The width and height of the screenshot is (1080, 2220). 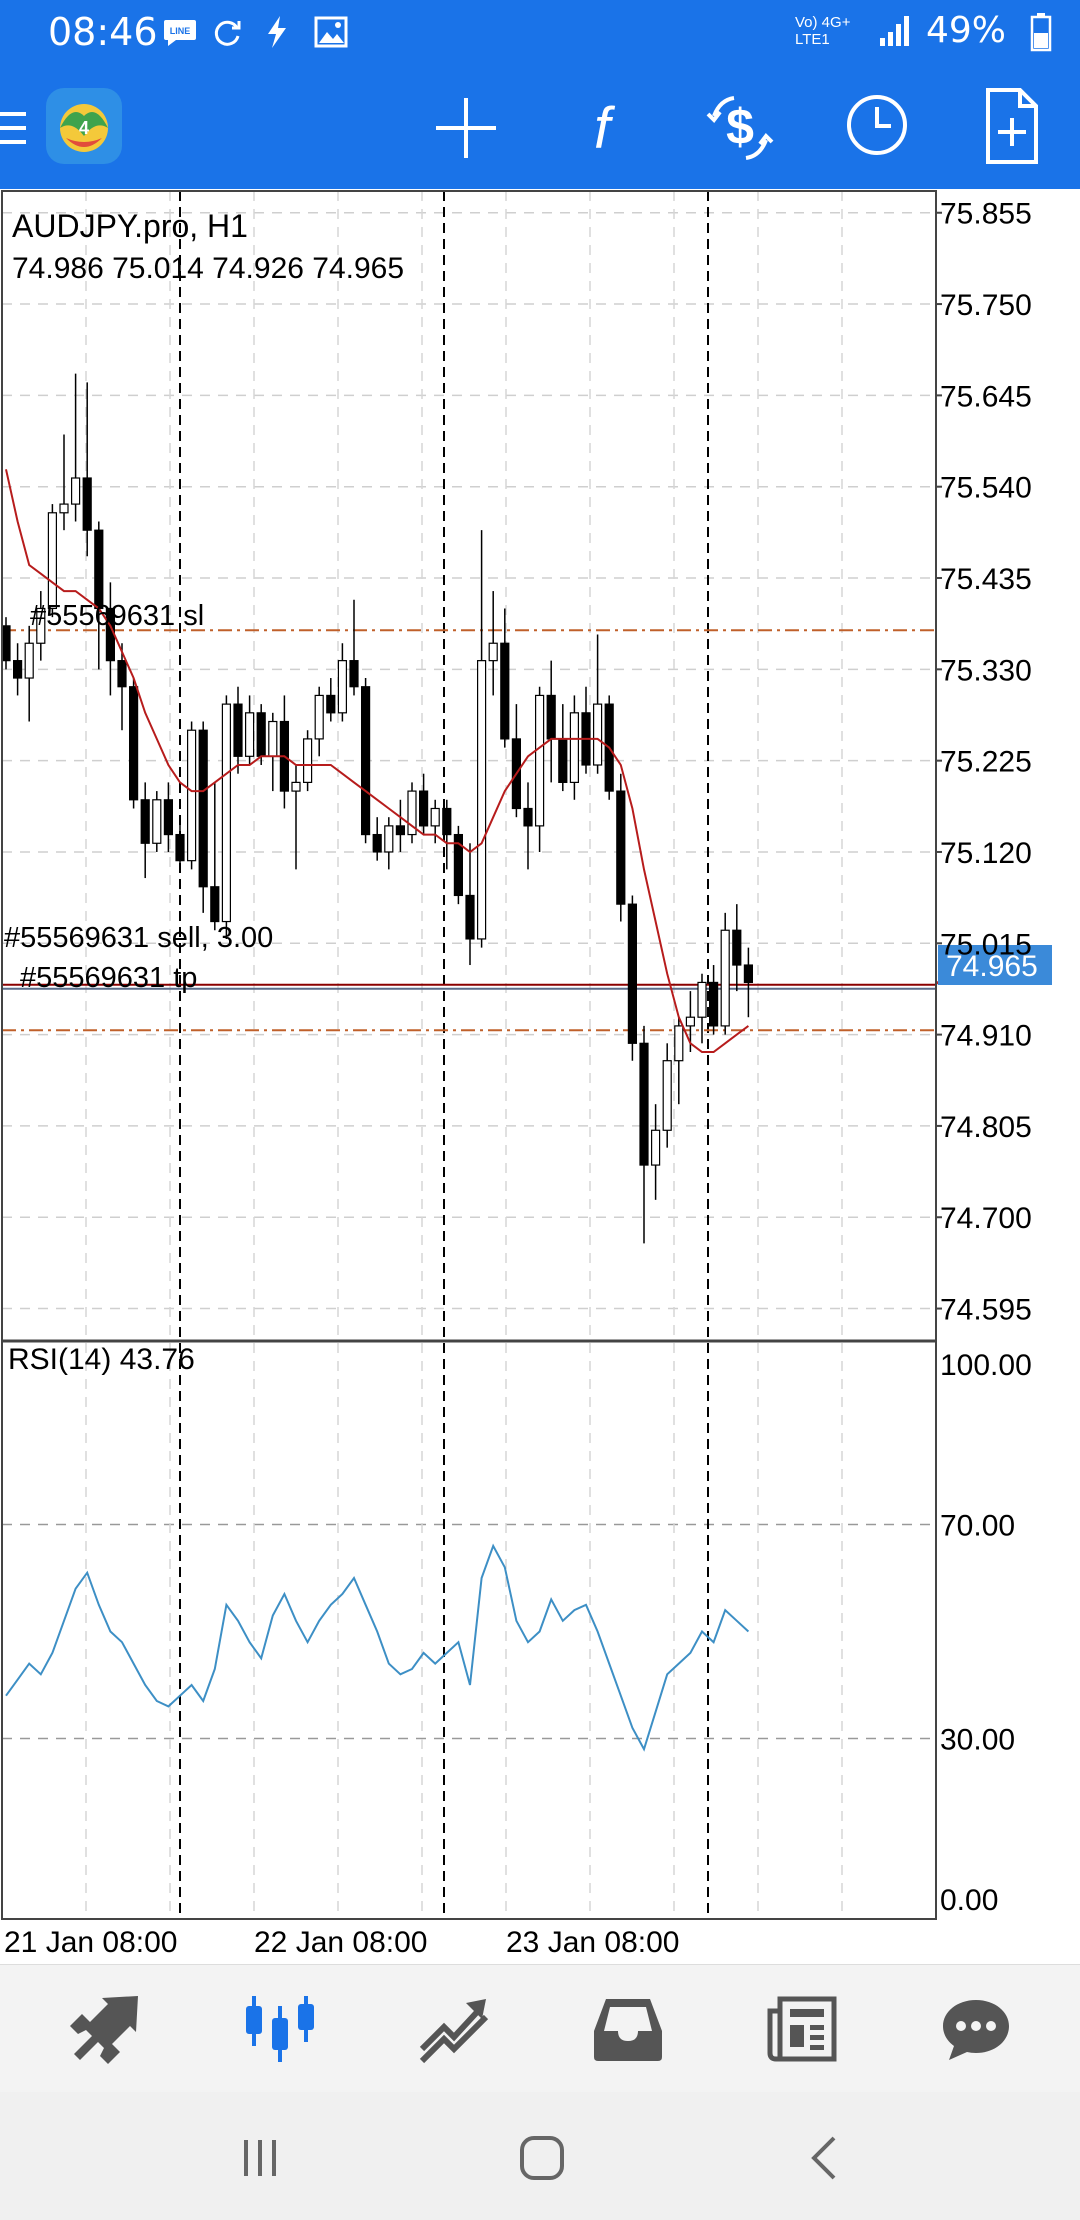 I want to click on line-icon: LINE, so click(x=180, y=33).